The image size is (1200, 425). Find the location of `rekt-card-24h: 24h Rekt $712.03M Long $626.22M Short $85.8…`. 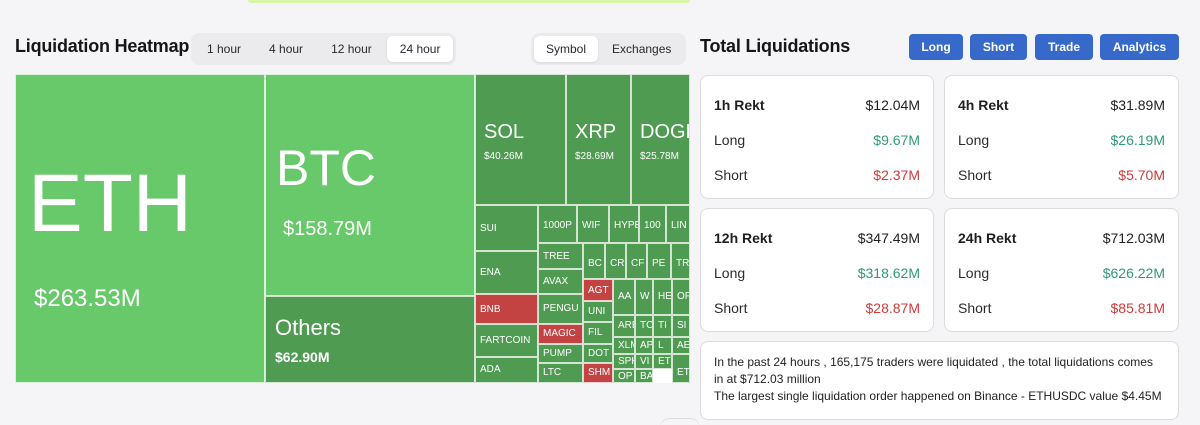

rekt-card-24h: 24h Rekt $712.03M Long $626.22M Short $85.8… is located at coordinates (1061, 270).